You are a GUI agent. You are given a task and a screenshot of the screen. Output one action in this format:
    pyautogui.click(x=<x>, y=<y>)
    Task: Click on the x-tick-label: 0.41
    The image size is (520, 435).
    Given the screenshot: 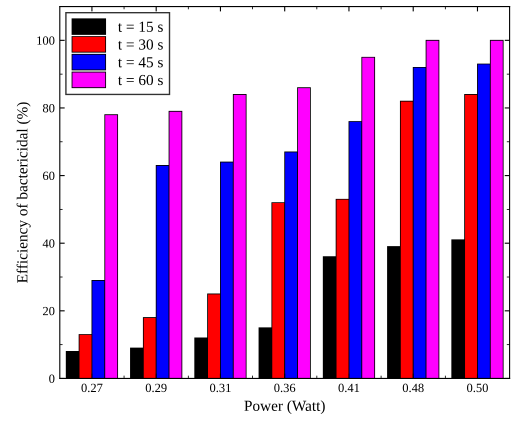 What is the action you would take?
    pyautogui.click(x=349, y=388)
    